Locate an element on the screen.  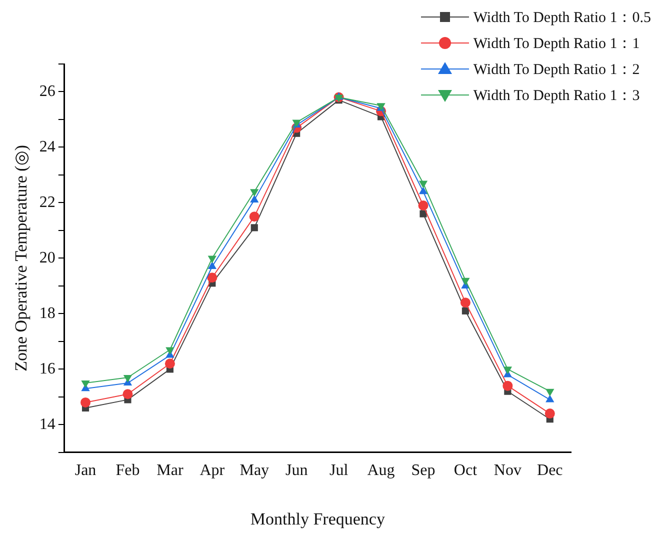
y-tick-label: 18 is located at coordinates (47, 313).